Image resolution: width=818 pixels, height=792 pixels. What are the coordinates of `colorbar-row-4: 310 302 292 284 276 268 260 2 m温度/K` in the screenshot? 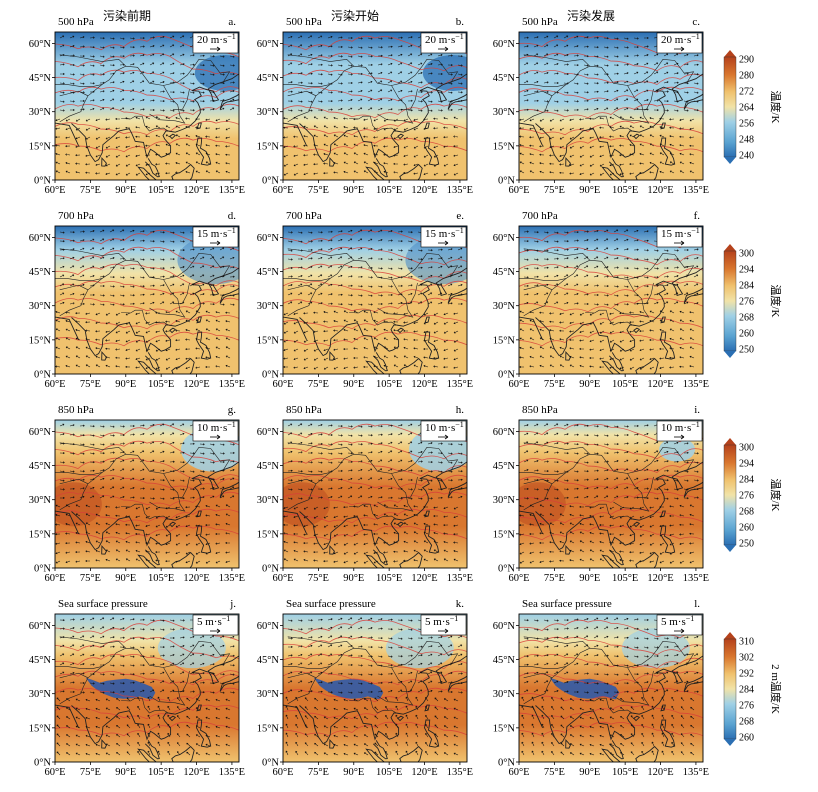 It's located at (753, 689).